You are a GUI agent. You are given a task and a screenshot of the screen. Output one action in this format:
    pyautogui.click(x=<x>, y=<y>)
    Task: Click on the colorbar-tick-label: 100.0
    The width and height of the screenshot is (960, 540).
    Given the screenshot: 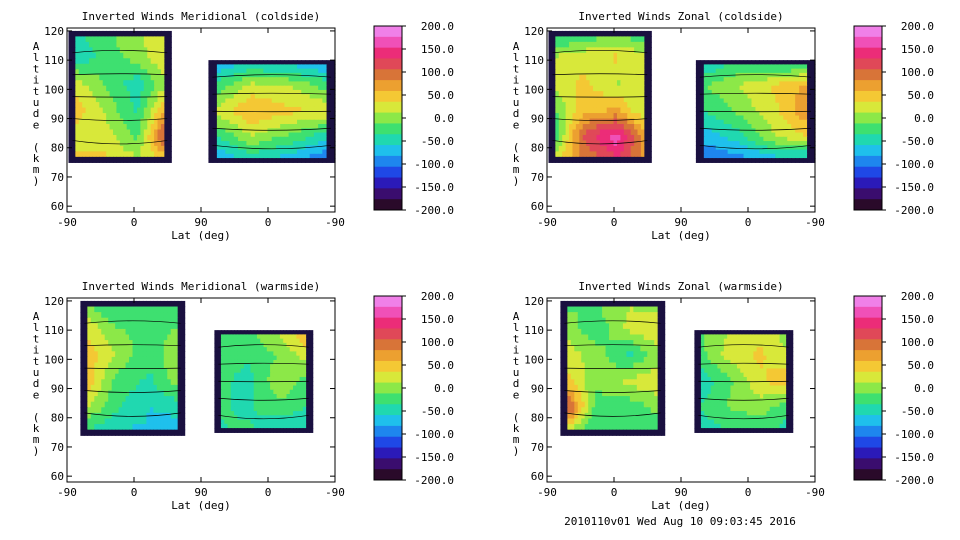 What is the action you would take?
    pyautogui.click(x=917, y=72)
    